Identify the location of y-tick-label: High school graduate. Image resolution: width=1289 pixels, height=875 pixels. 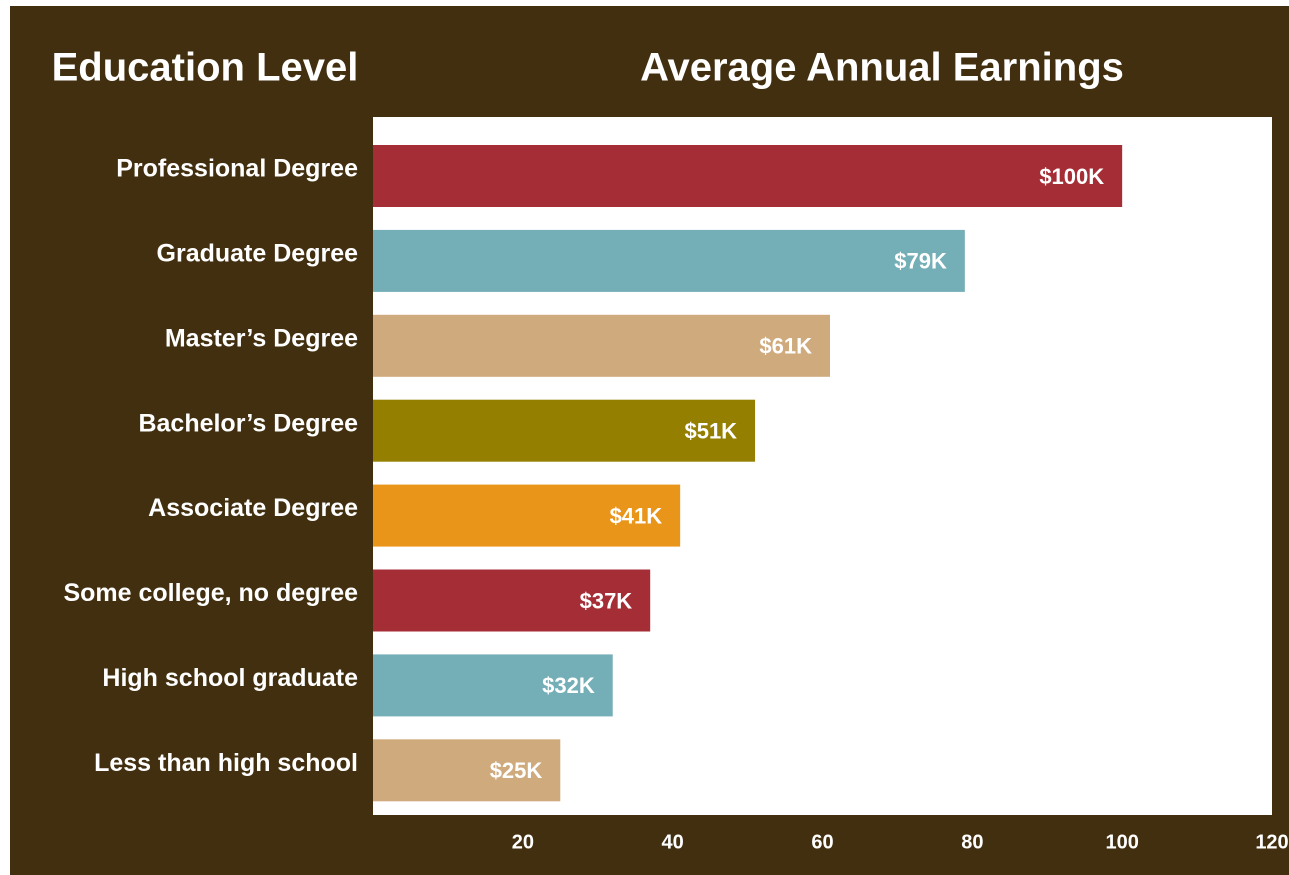
(230, 678).